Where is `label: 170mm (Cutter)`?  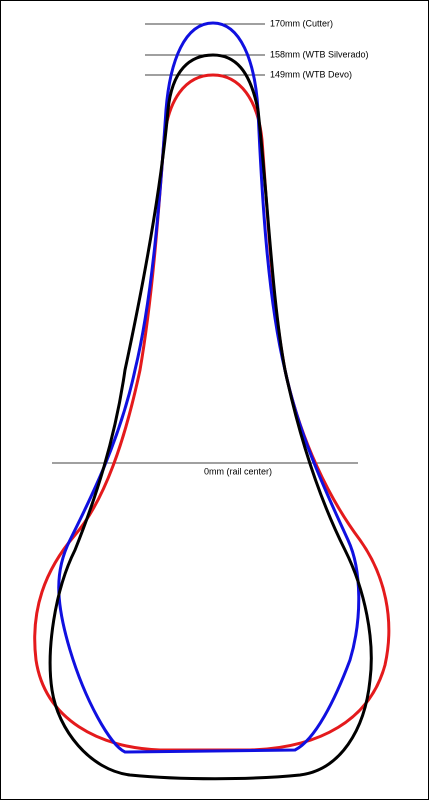 label: 170mm (Cutter) is located at coordinates (301, 23).